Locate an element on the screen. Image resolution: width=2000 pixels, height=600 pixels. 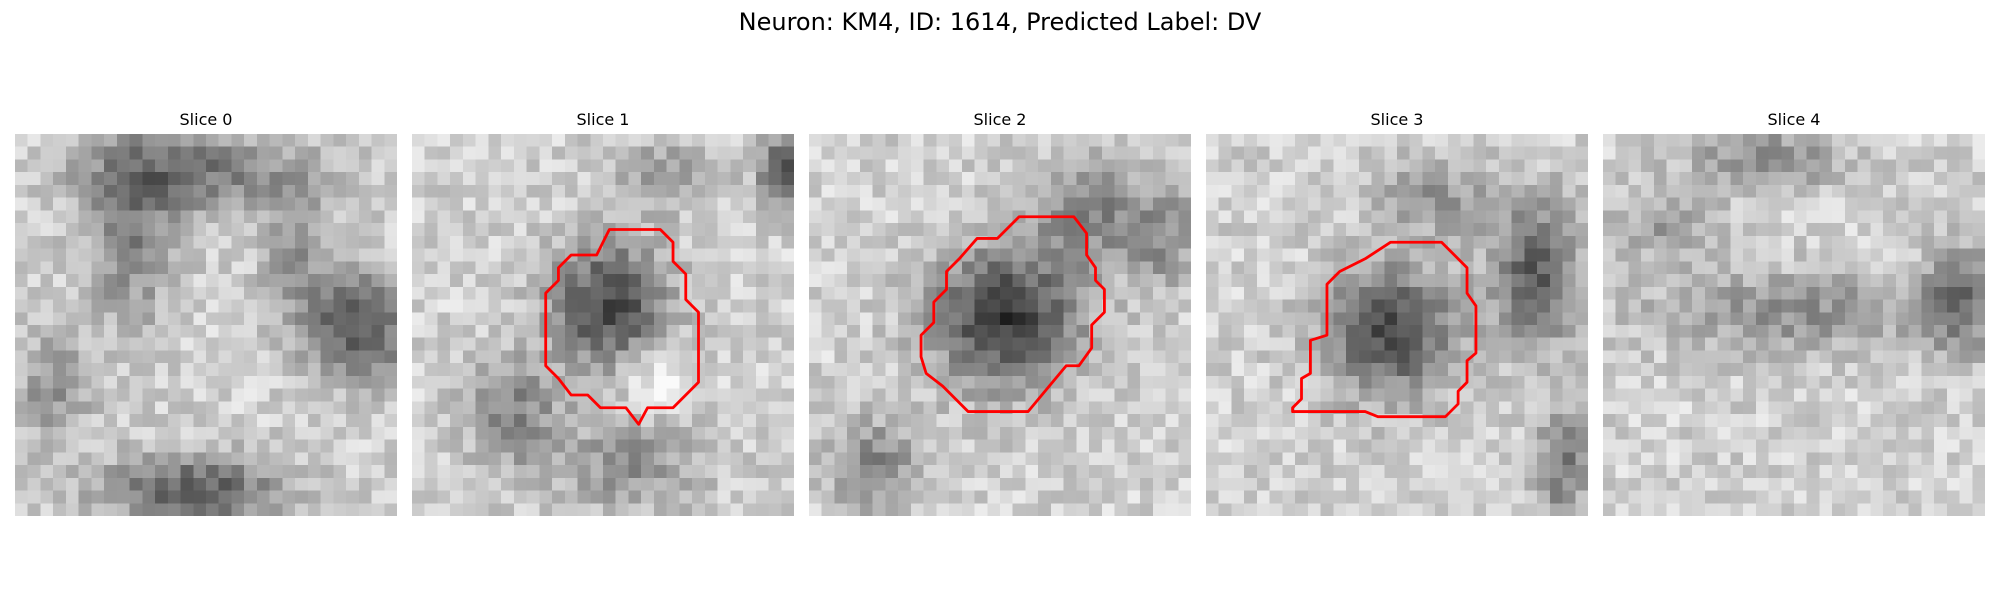
slice-panel: Slice 2 is located at coordinates (1000, 315).